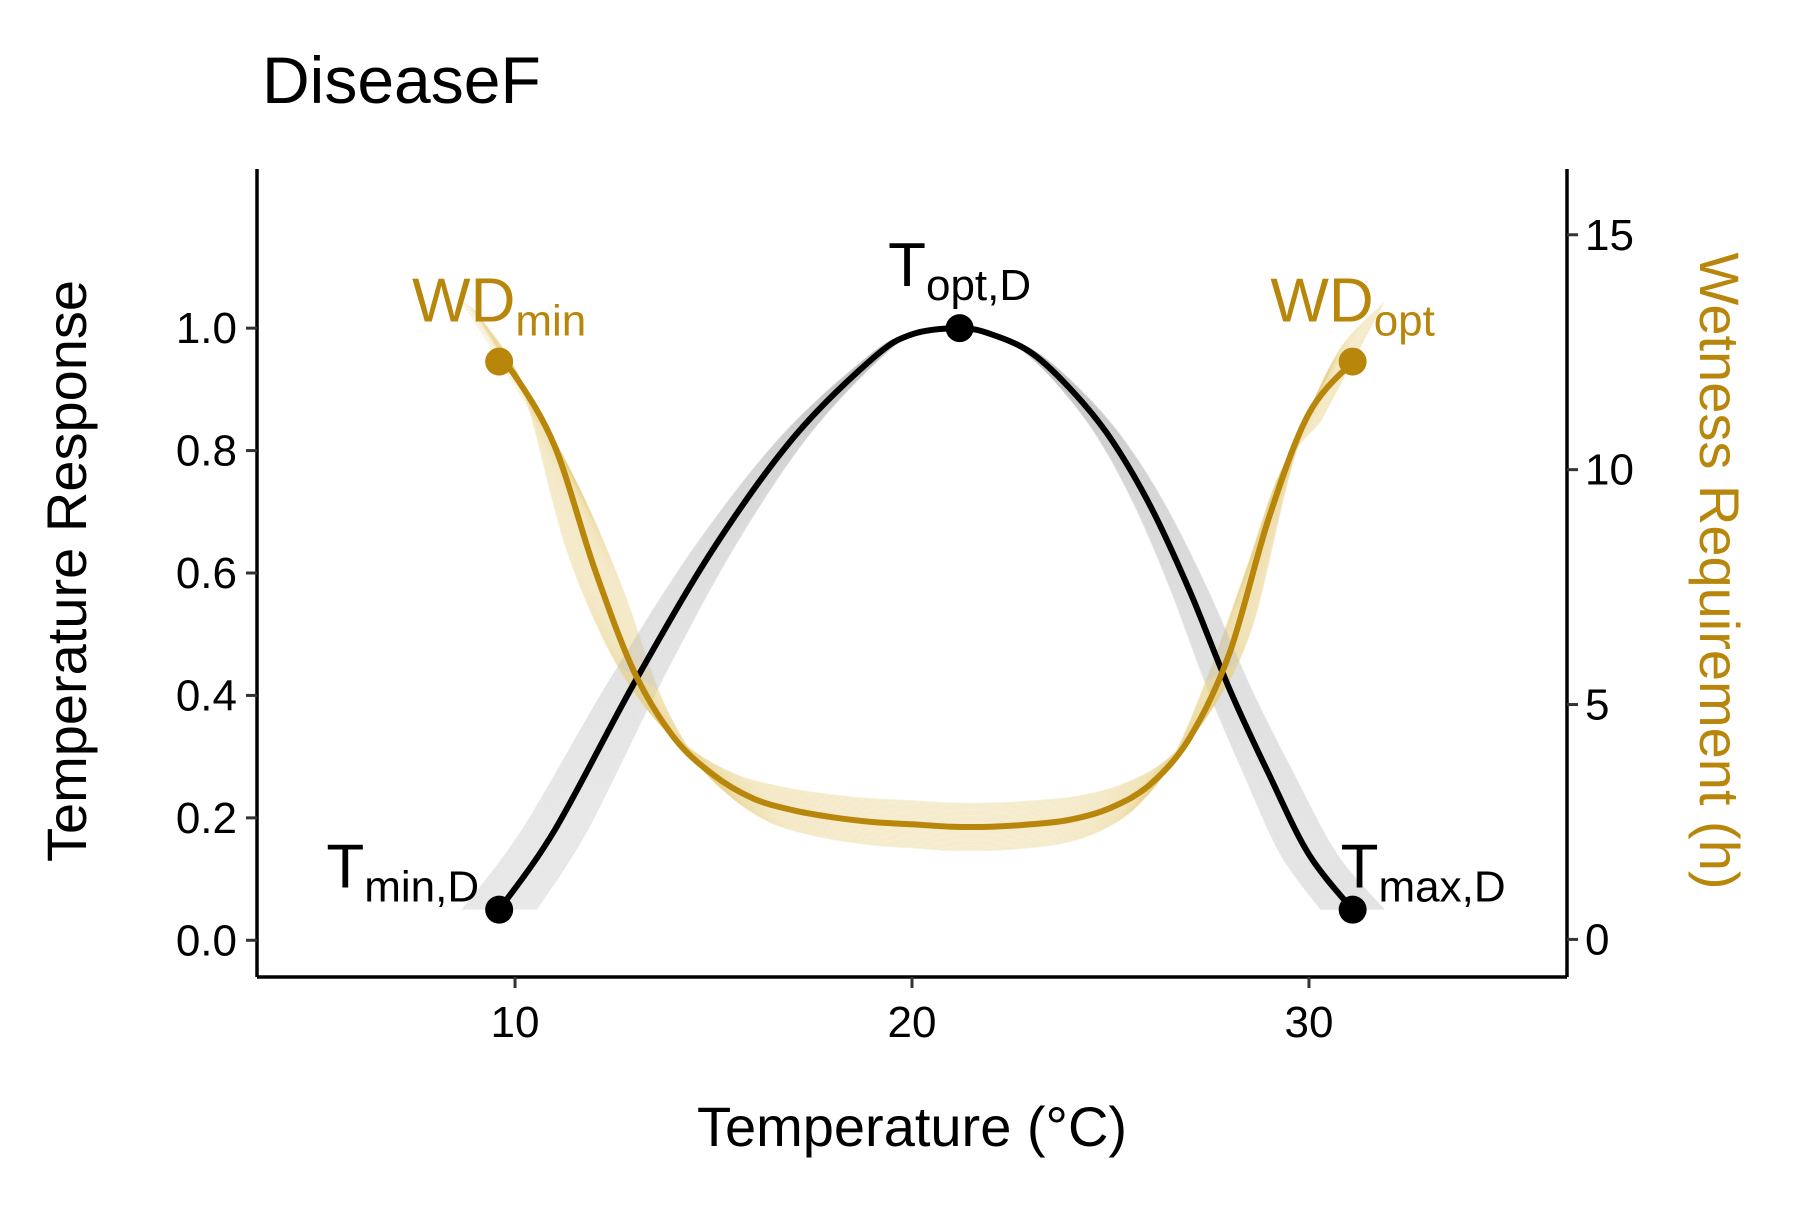 This screenshot has height=1205, width=1800. I want to click on annotation-subscript: opt, so click(1404, 321).